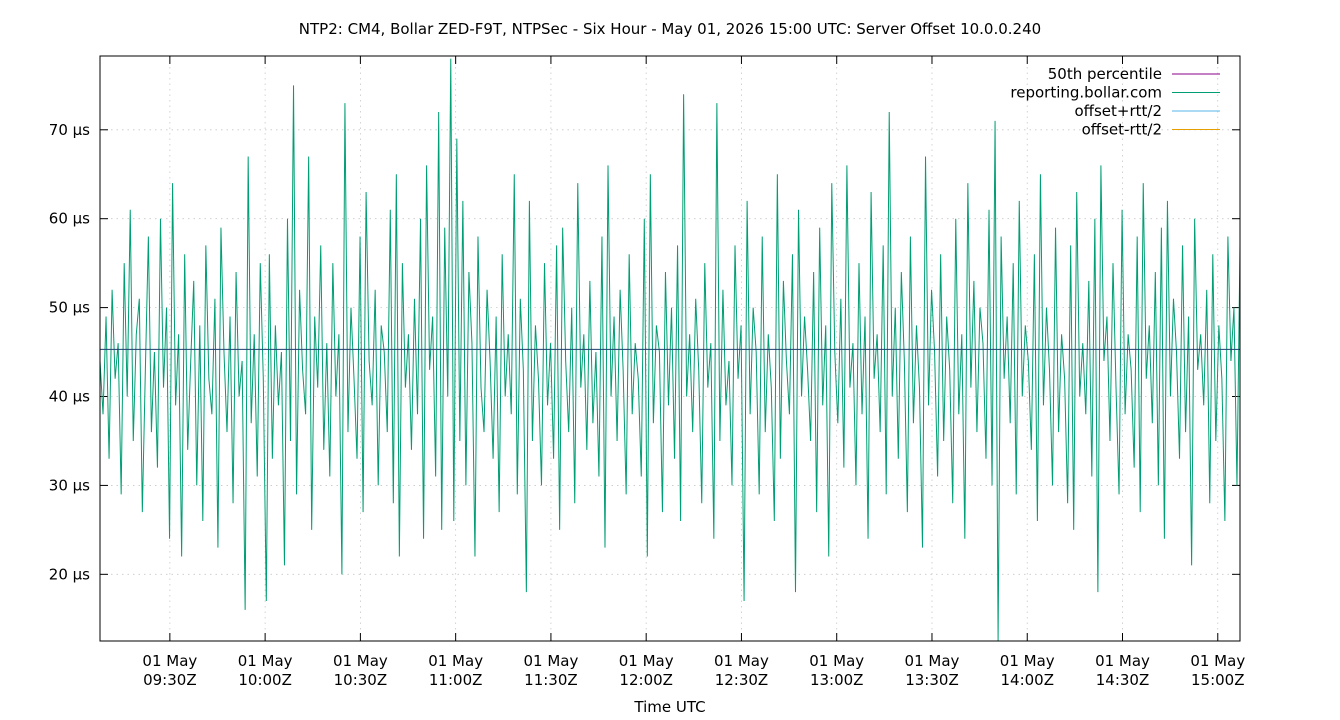 The width and height of the screenshot is (1340, 720). Describe the element at coordinates (1218, 680) in the screenshot. I see `x-tick-label-time: 15:00Z` at that location.